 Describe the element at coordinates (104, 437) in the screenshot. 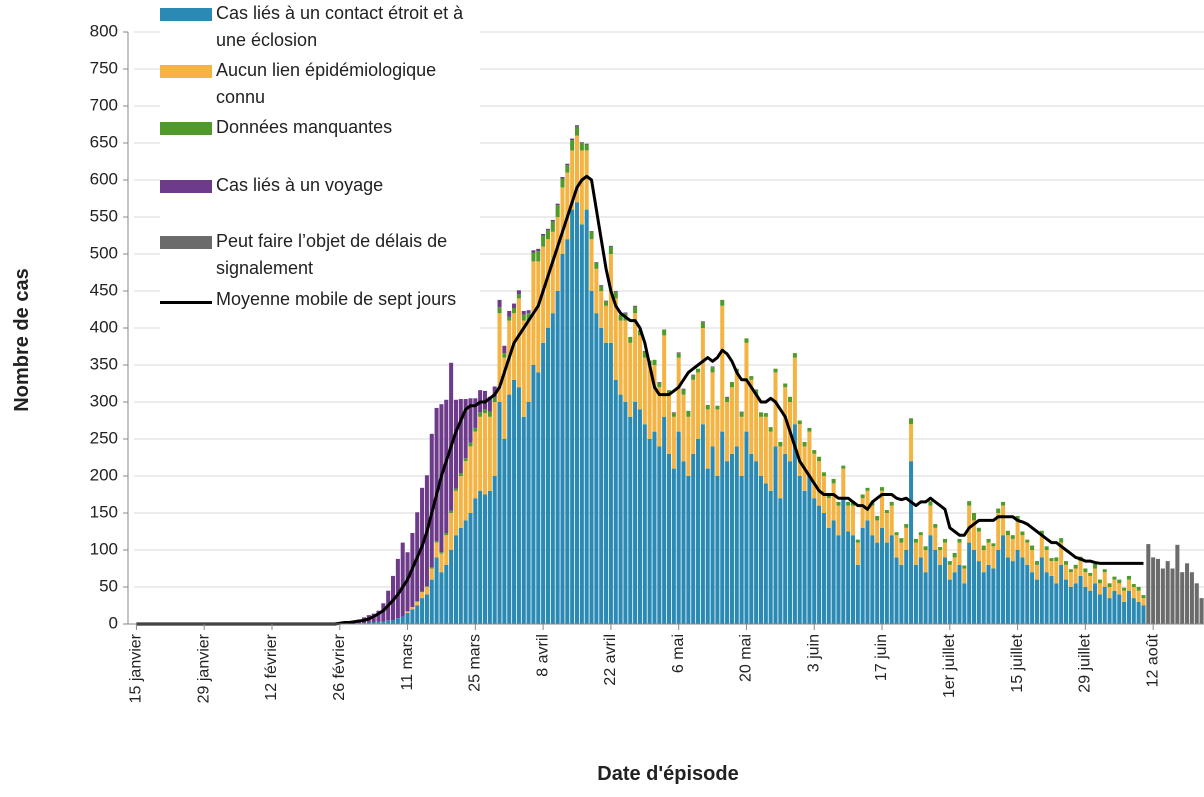

I see `y-tick-label: 250` at that location.